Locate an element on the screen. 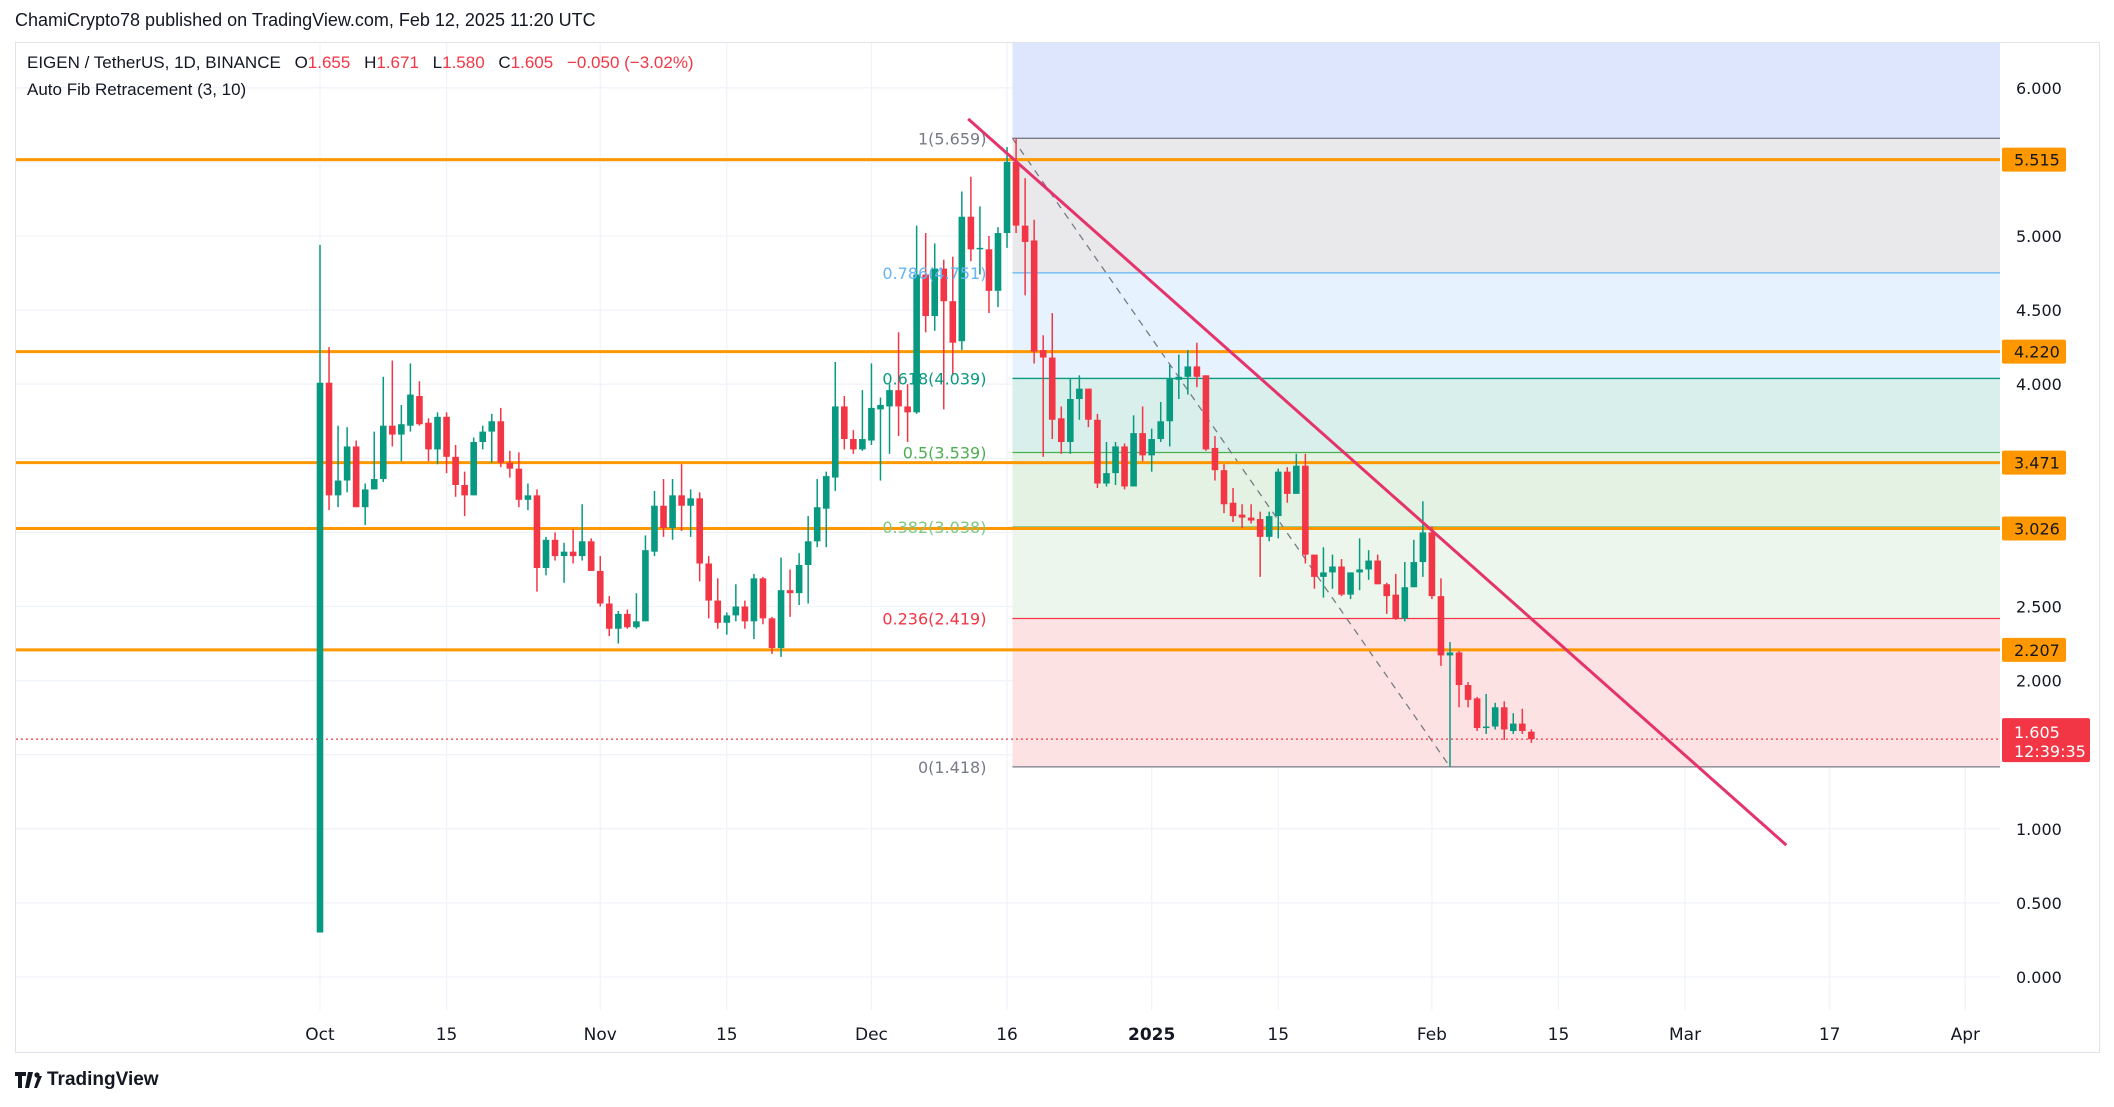  fib-level-label: 0.618(4.039) is located at coordinates (934, 378).